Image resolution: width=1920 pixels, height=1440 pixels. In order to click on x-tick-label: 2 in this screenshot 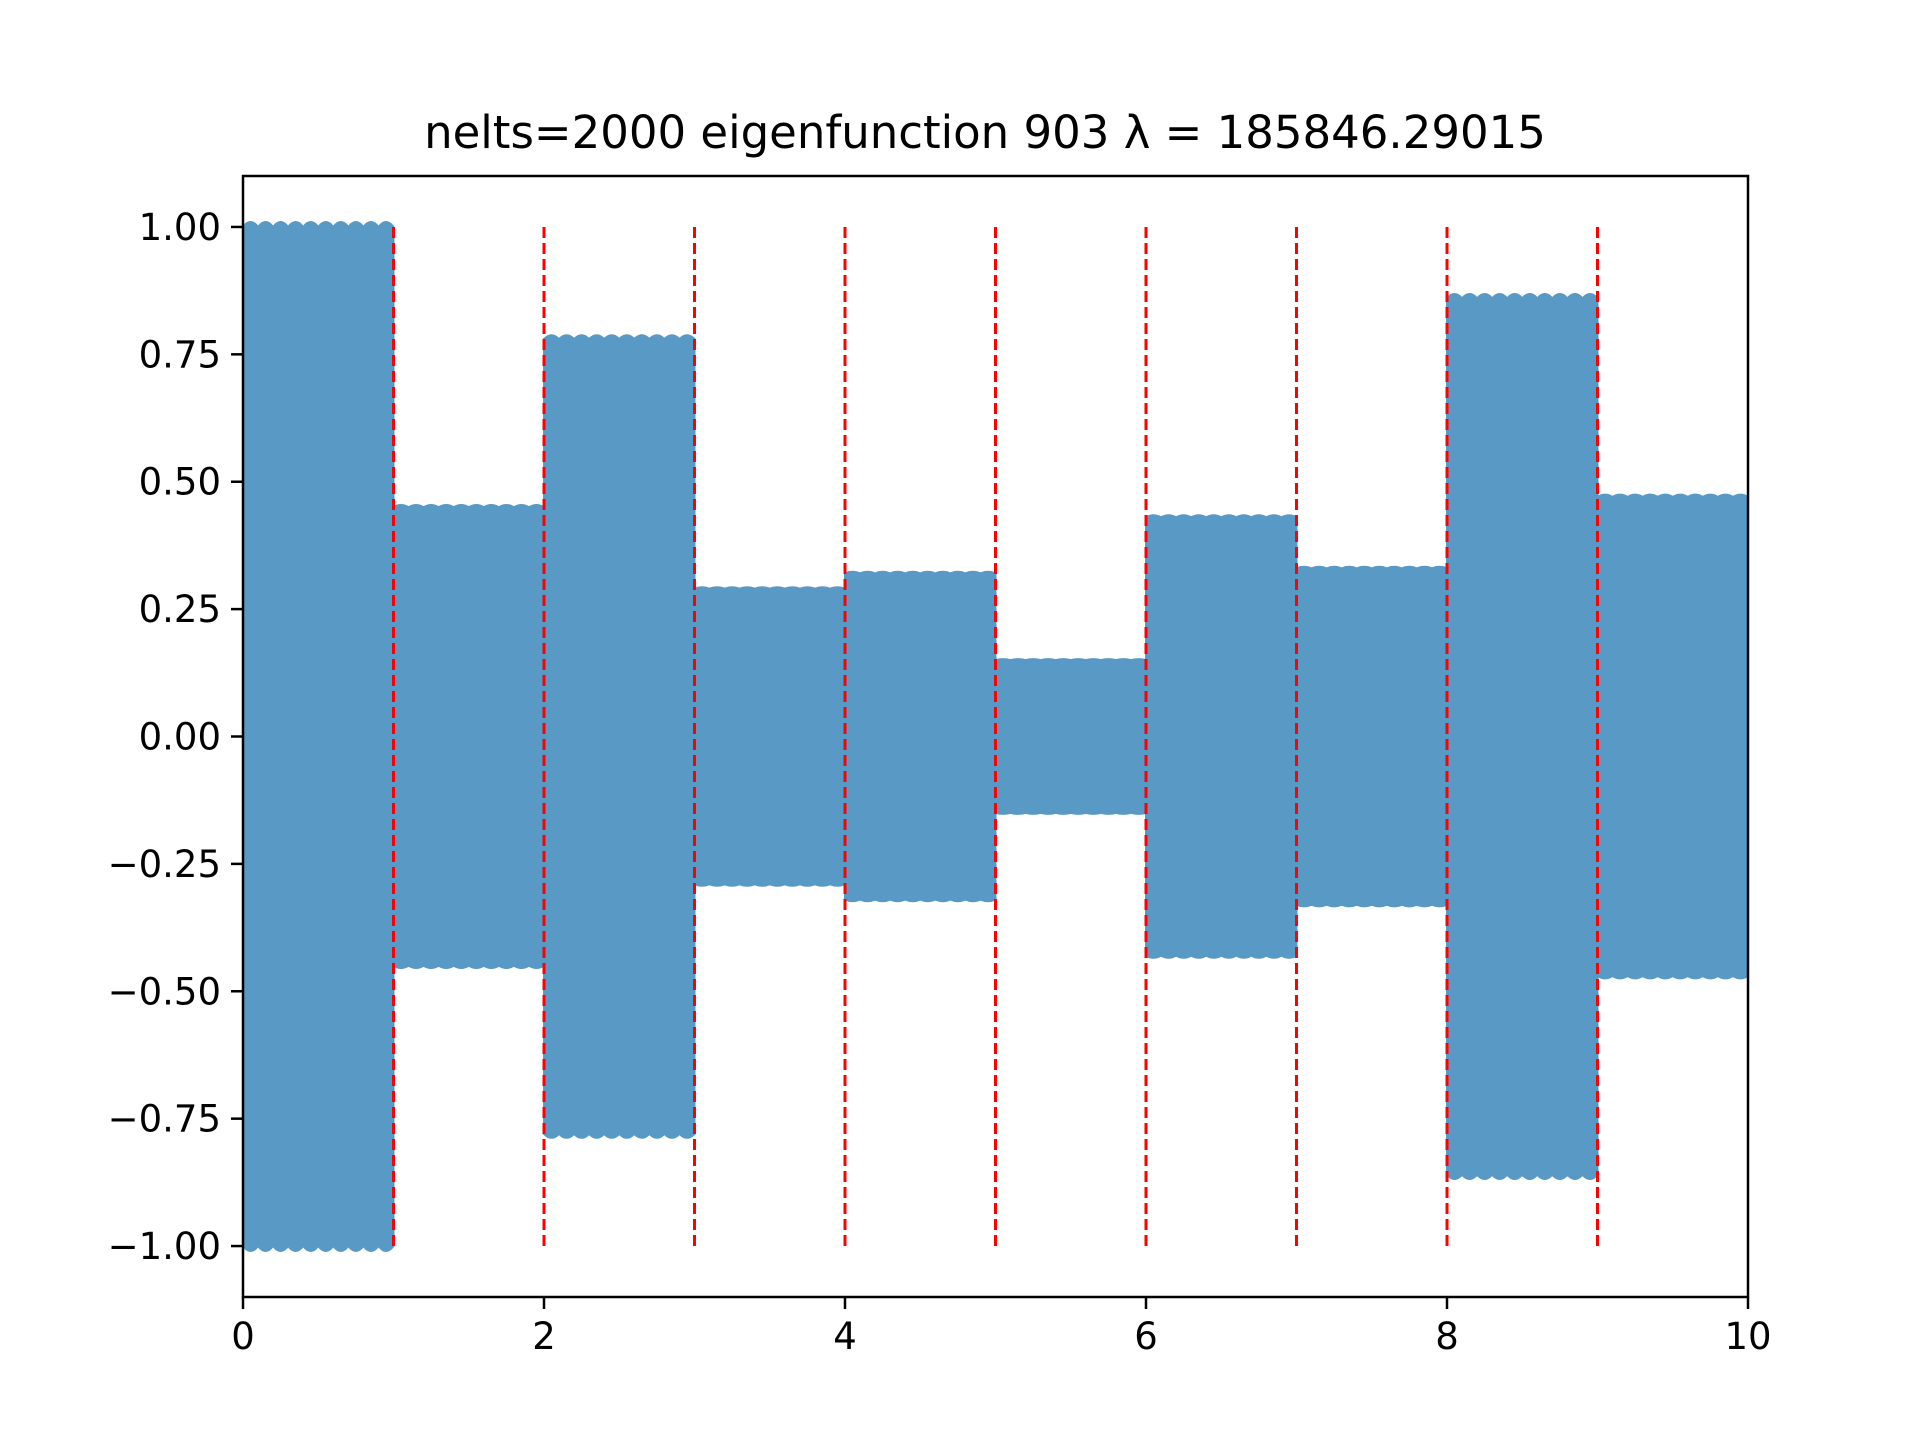, I will do `click(544, 1336)`.